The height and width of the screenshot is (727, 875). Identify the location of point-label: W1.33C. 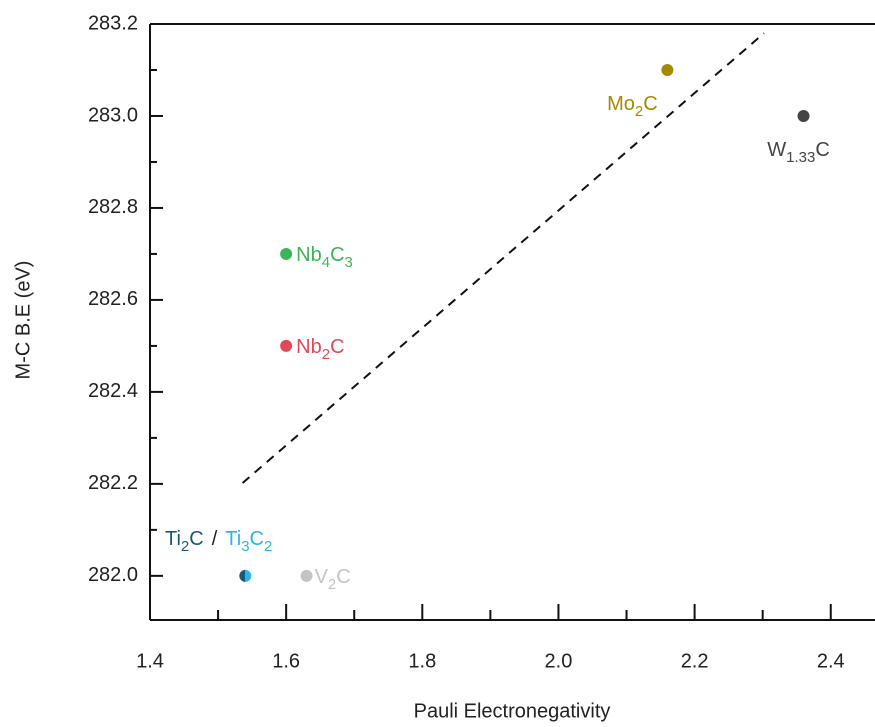
(798, 152).